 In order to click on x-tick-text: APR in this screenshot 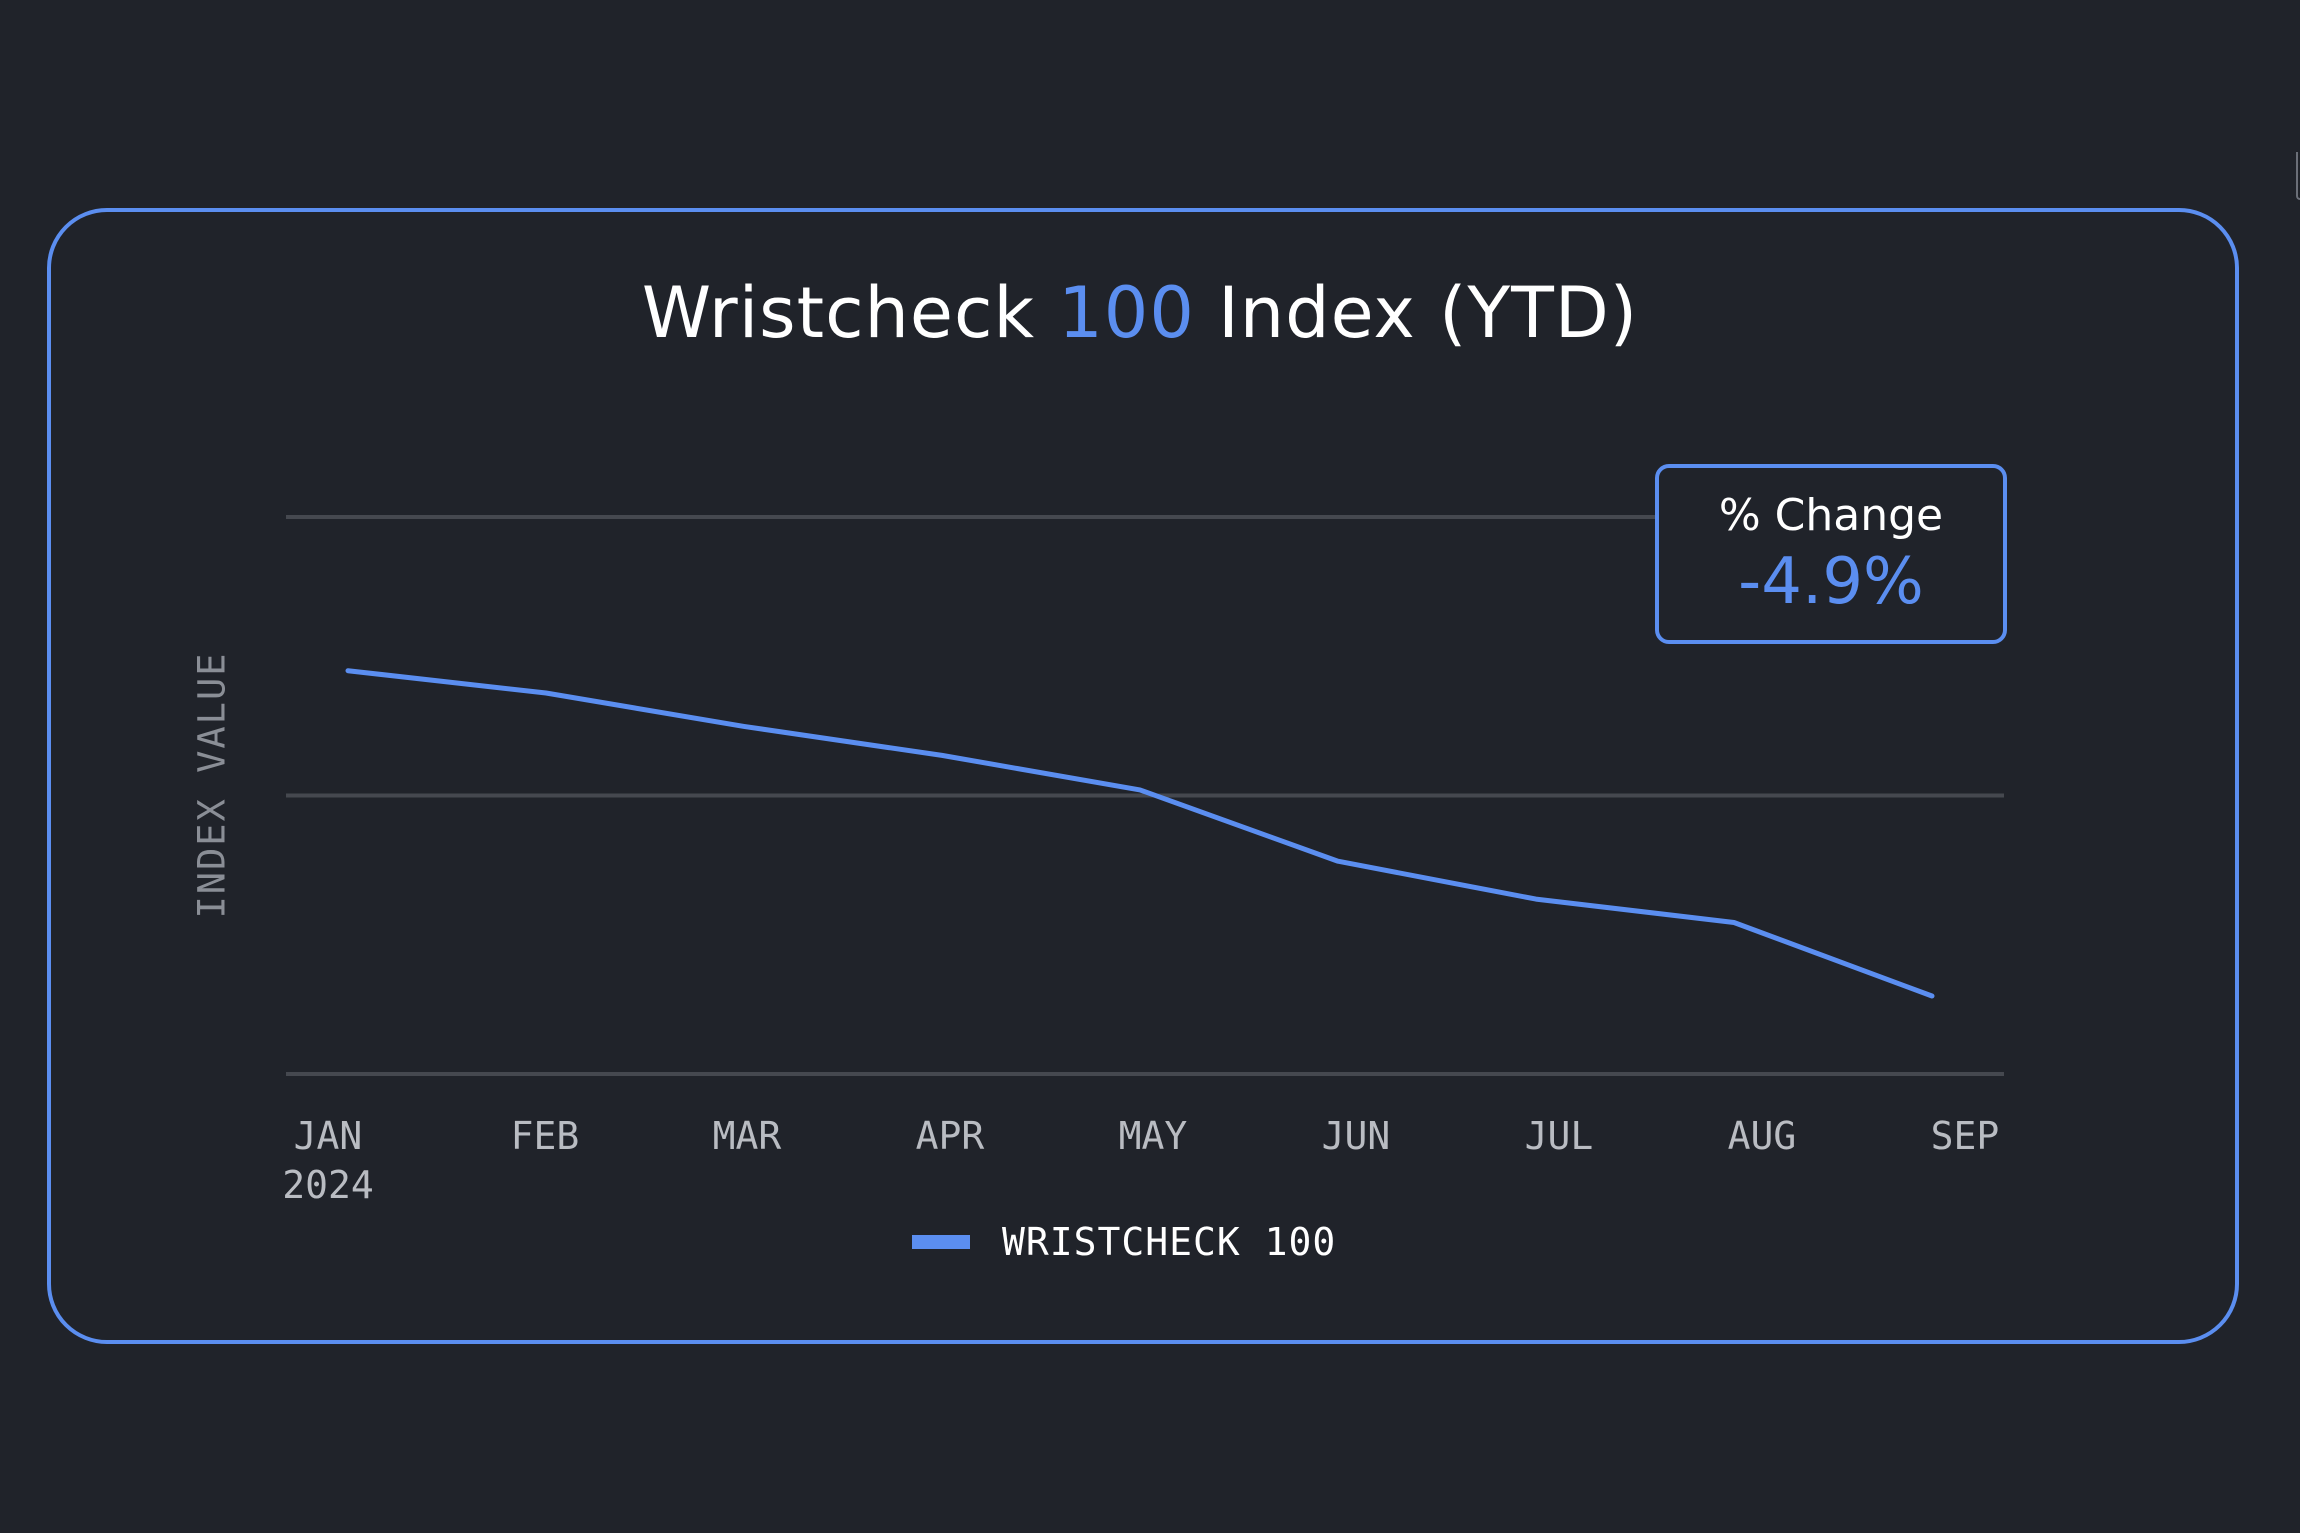, I will do `click(950, 1136)`.